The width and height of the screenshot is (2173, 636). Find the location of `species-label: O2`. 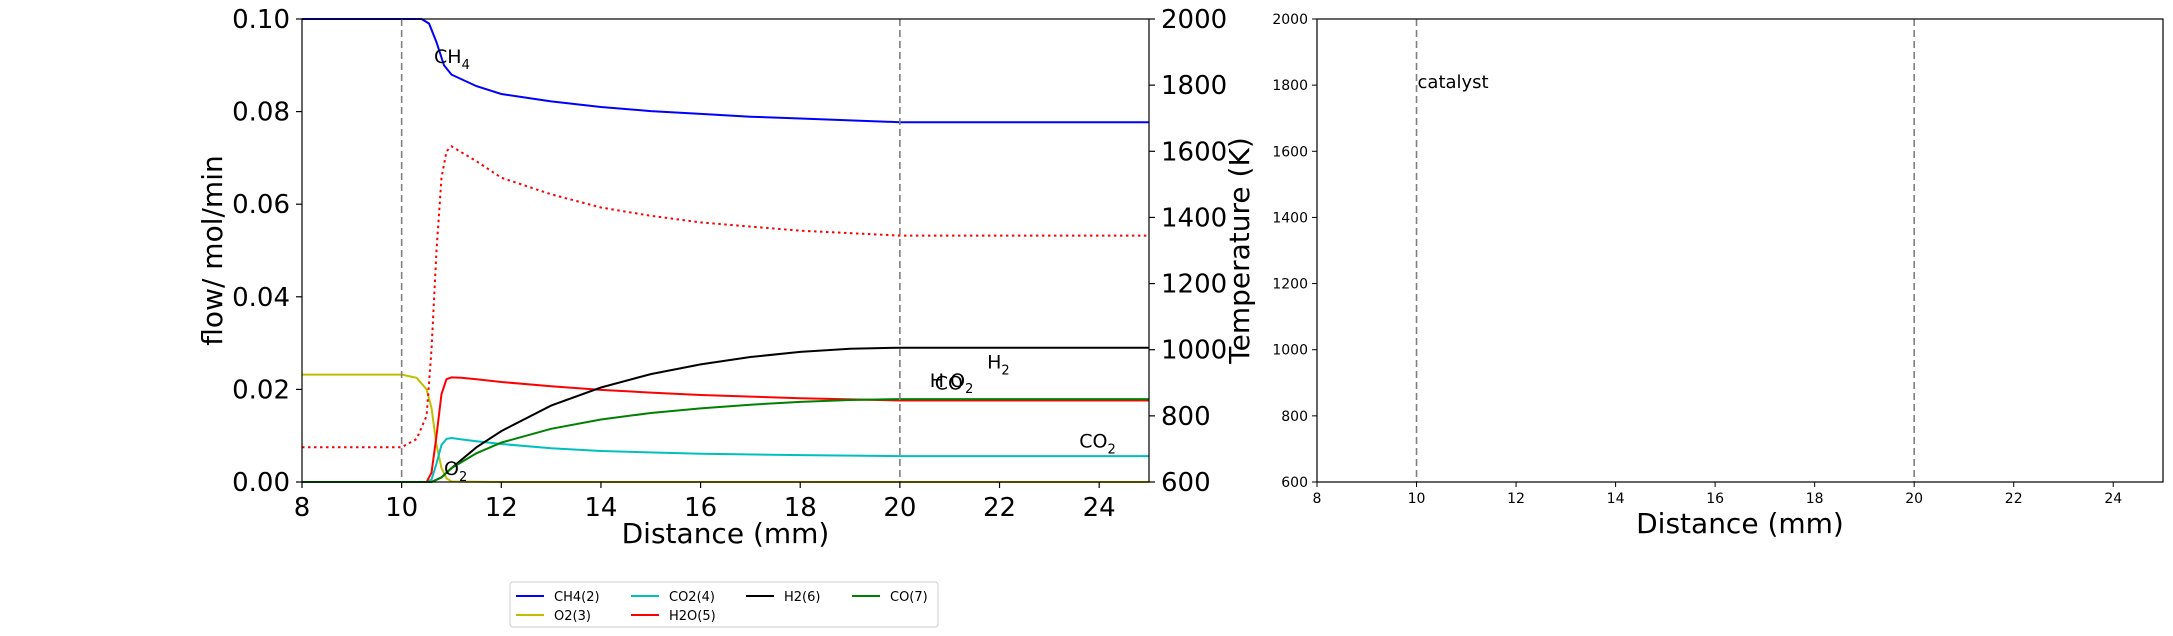

species-label: O2 is located at coordinates (455, 471).